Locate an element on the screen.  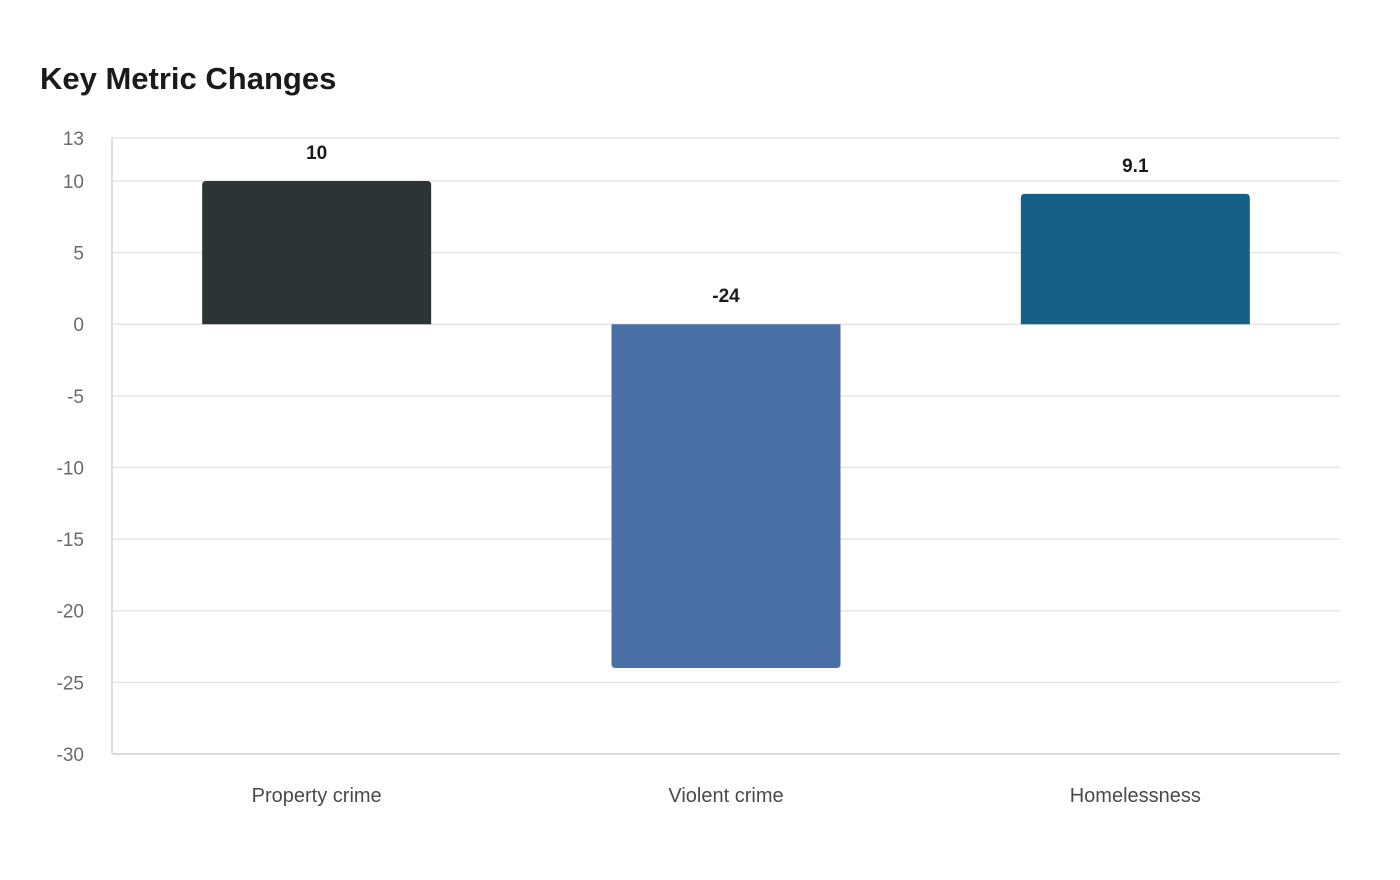
bar-property-crime is located at coordinates (317, 252).